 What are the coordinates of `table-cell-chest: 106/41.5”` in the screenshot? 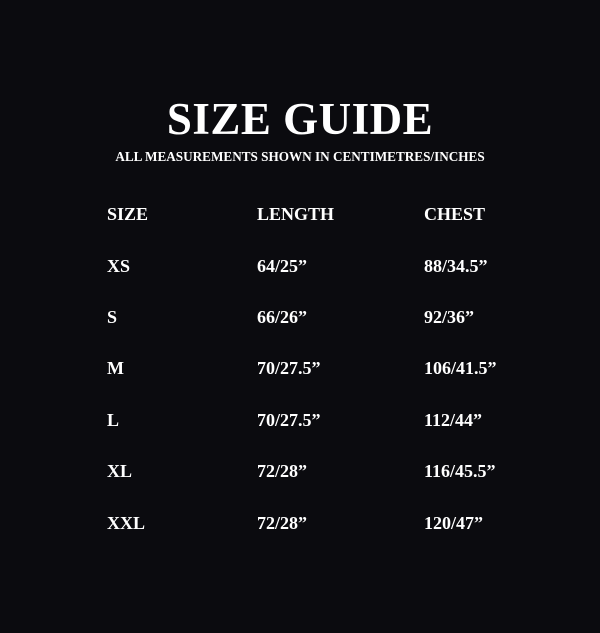 It's located at (460, 368).